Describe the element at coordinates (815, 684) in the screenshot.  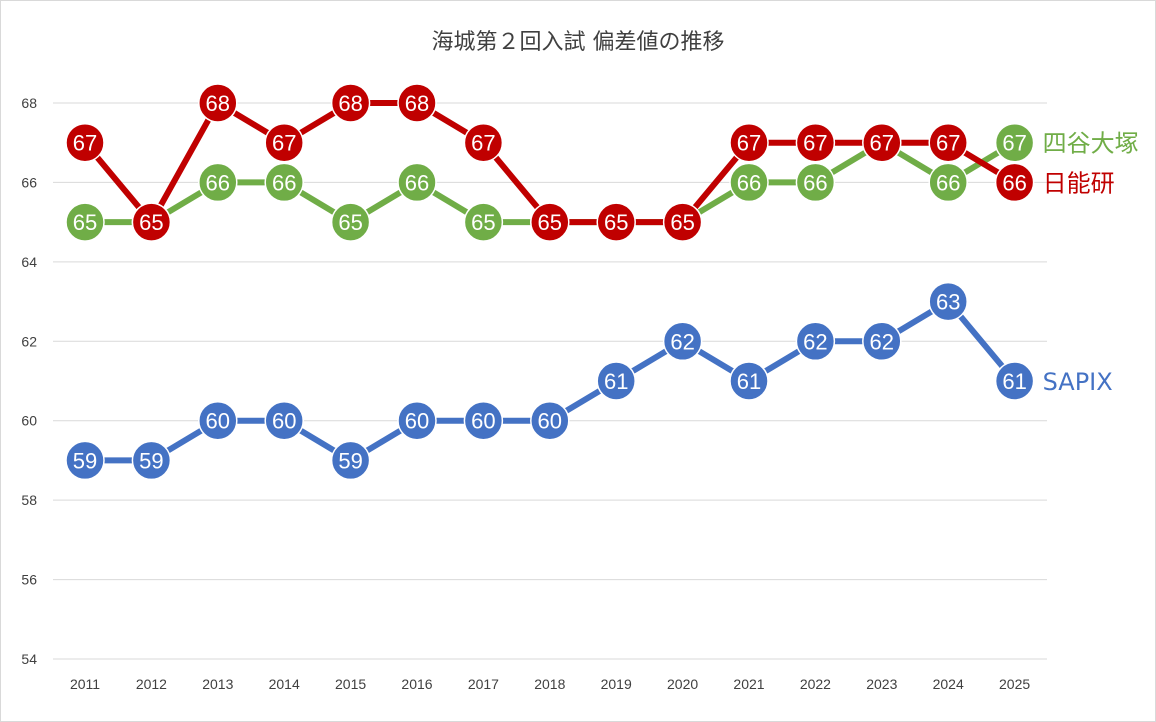
I see `x-tick-label: 2022` at that location.